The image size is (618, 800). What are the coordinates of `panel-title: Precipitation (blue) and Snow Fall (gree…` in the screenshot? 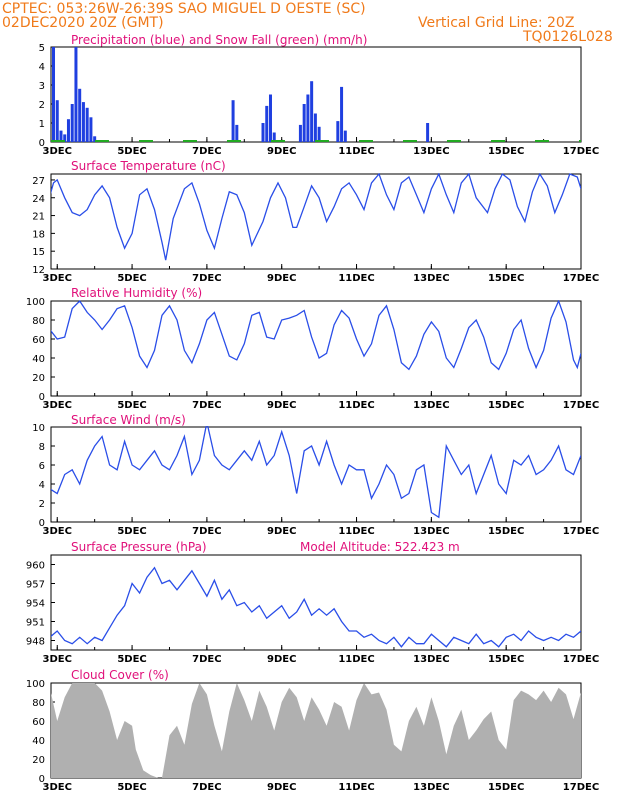 It's located at (219, 40).